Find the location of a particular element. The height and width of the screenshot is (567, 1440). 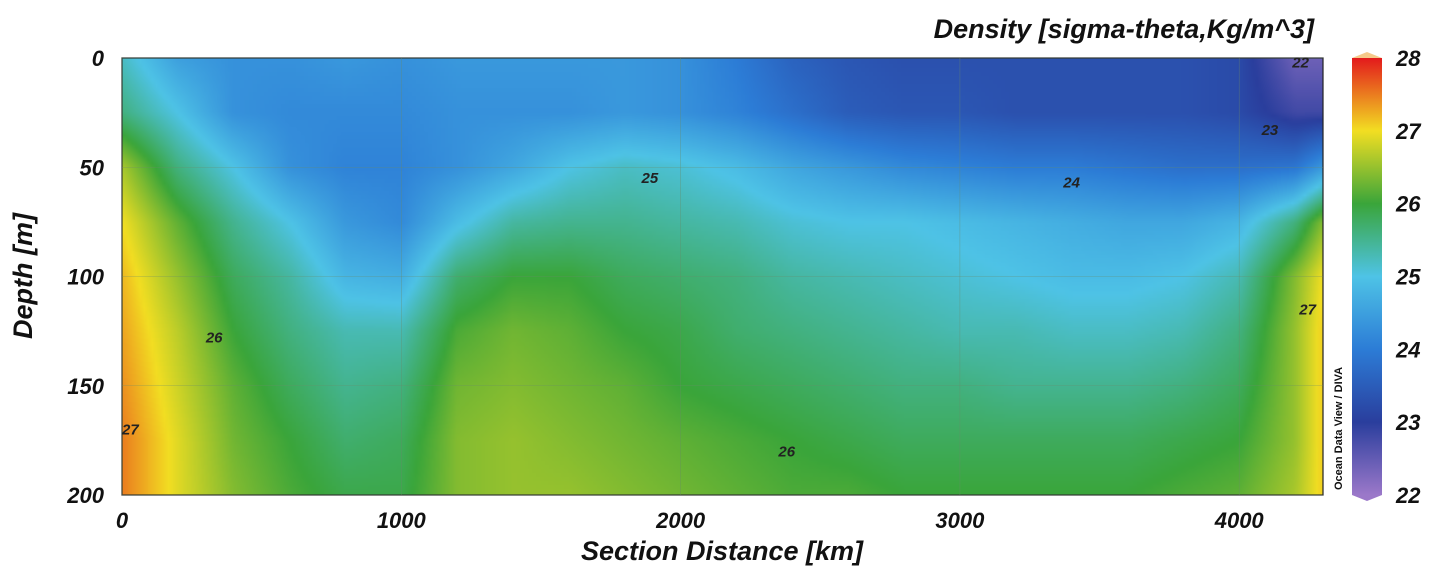

x-axis-label: Section Distance [km] is located at coordinates (722, 551).